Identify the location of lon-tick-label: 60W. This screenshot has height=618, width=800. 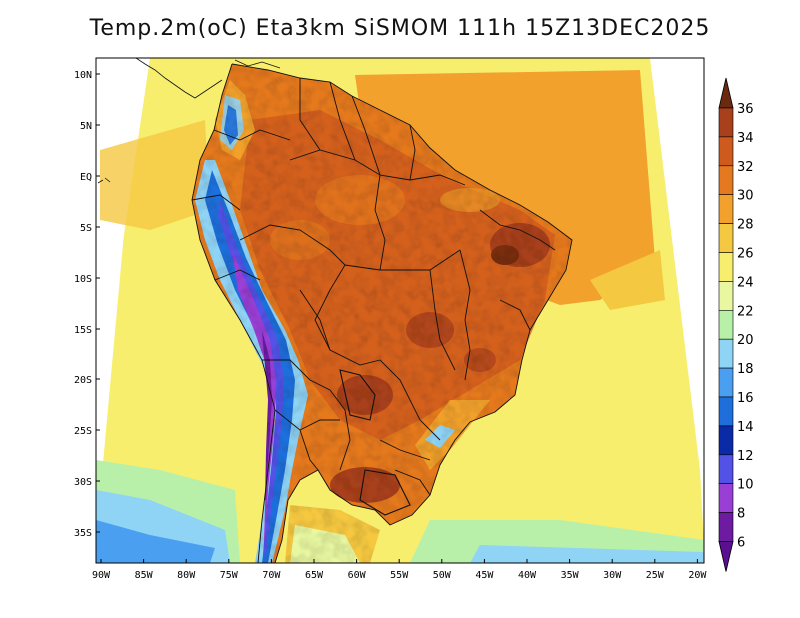
(357, 575).